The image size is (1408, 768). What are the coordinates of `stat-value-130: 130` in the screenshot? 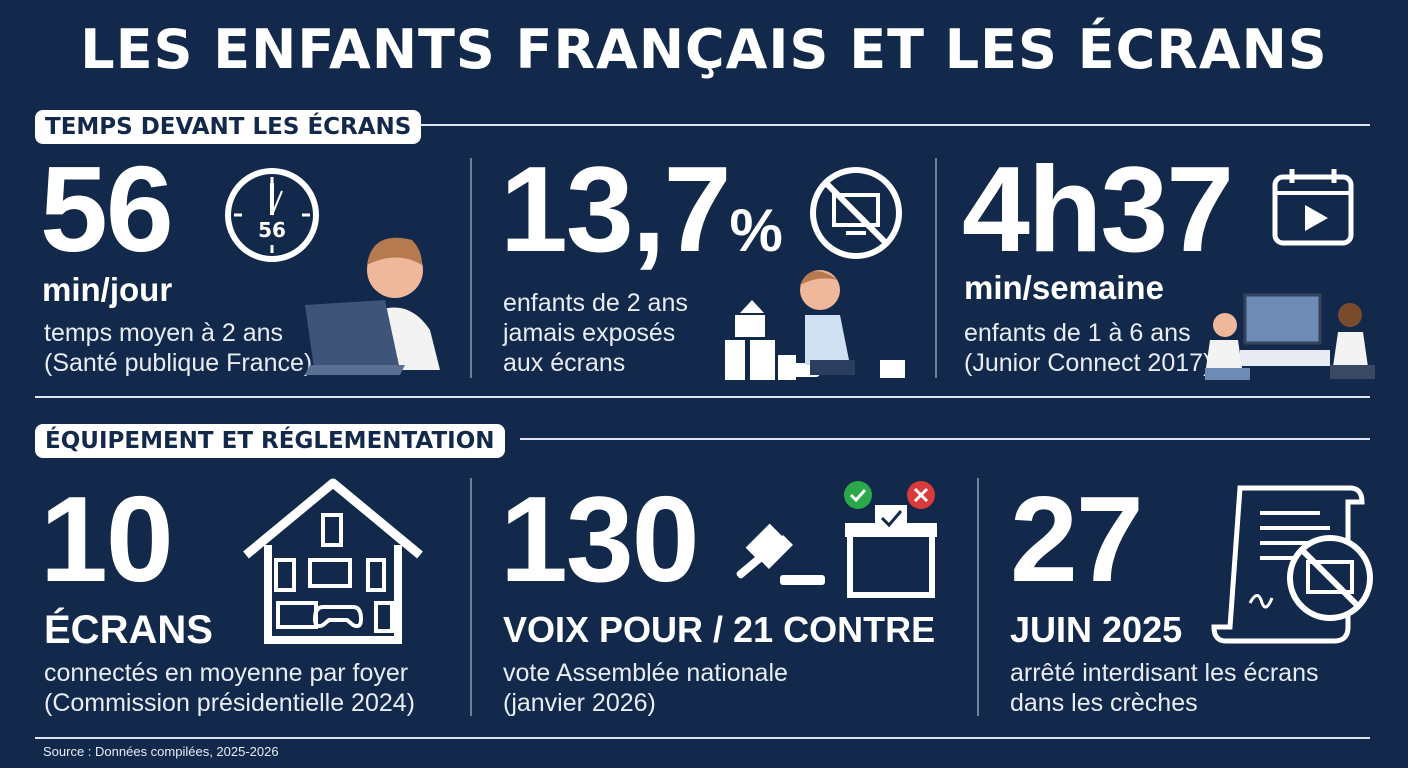 It's located at (600, 539).